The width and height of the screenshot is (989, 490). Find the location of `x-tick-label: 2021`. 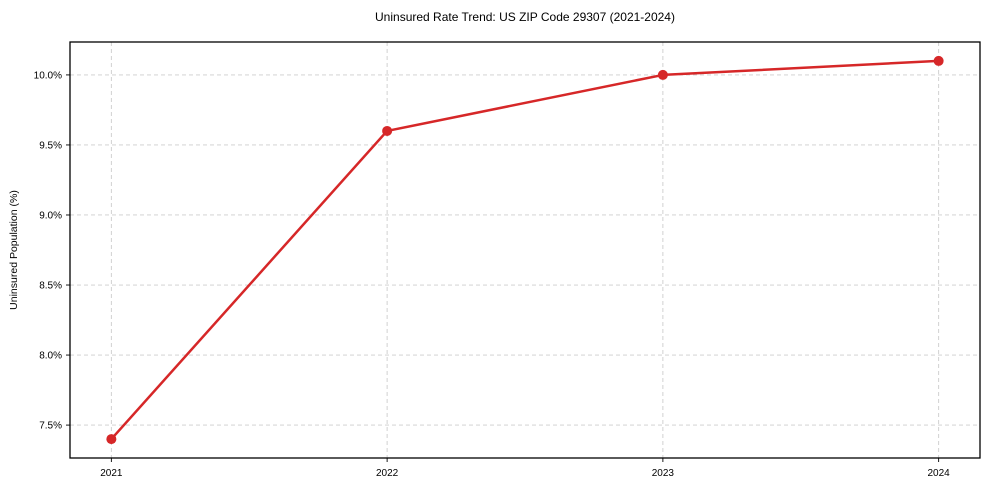

x-tick-label: 2021 is located at coordinates (111, 473).